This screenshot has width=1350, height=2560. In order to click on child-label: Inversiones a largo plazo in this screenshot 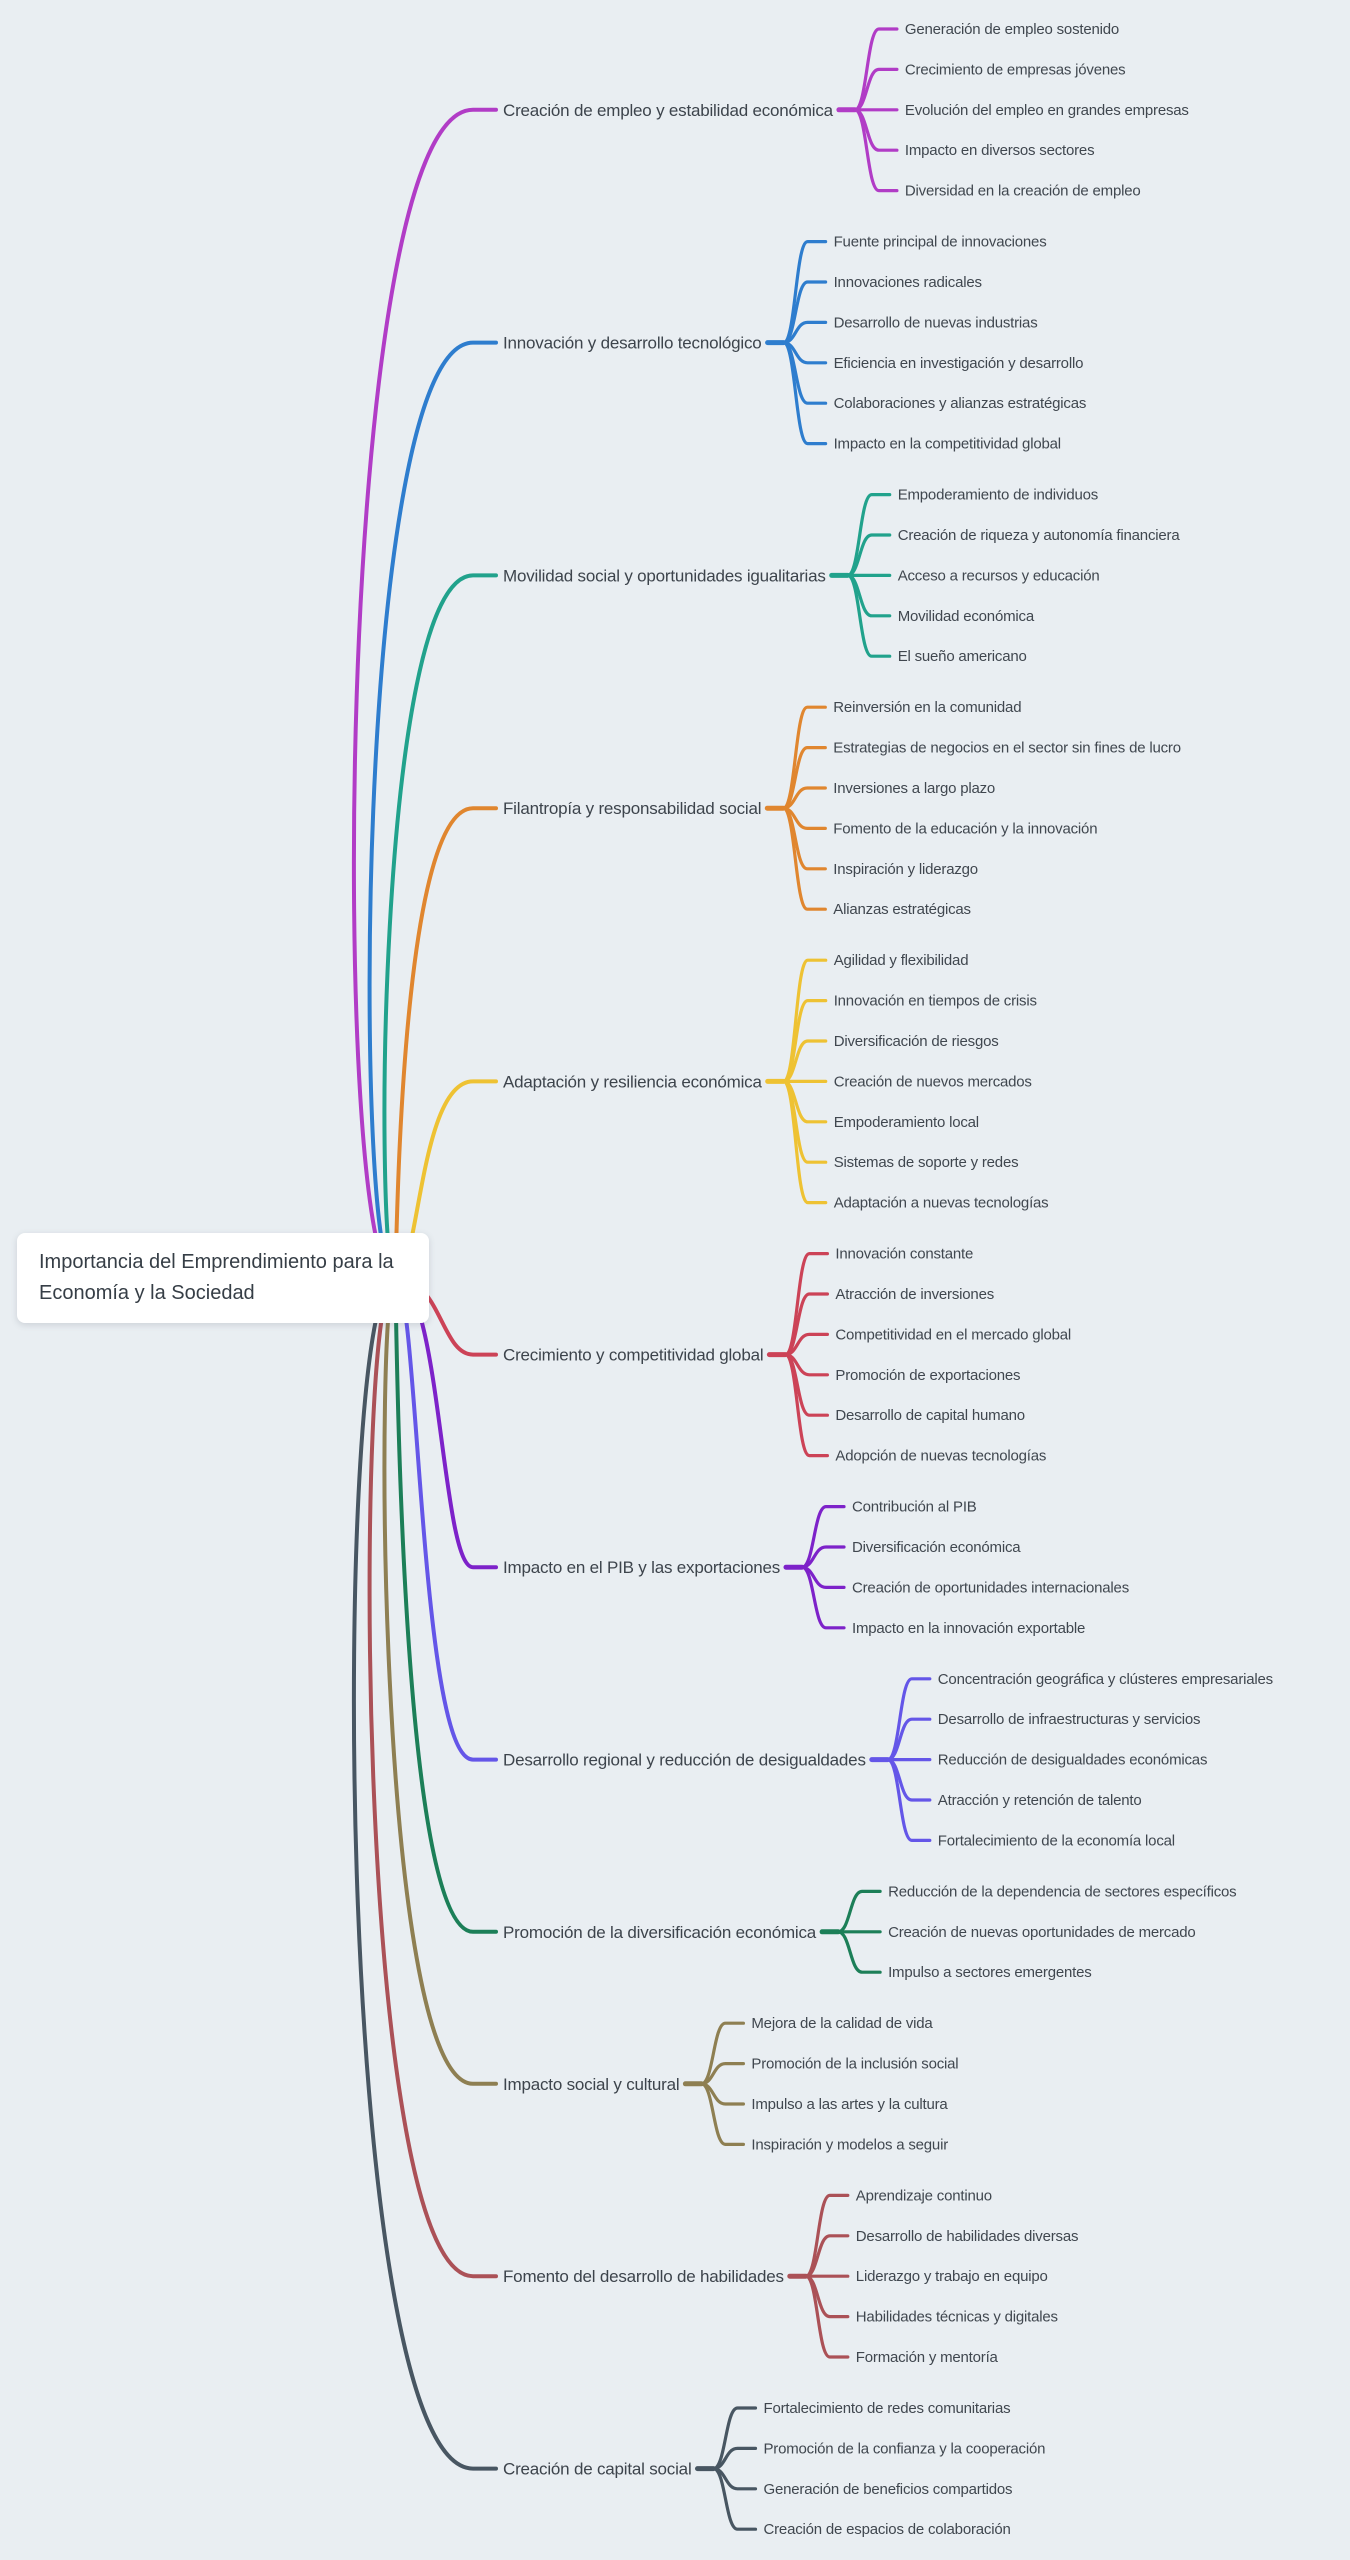, I will do `click(914, 788)`.